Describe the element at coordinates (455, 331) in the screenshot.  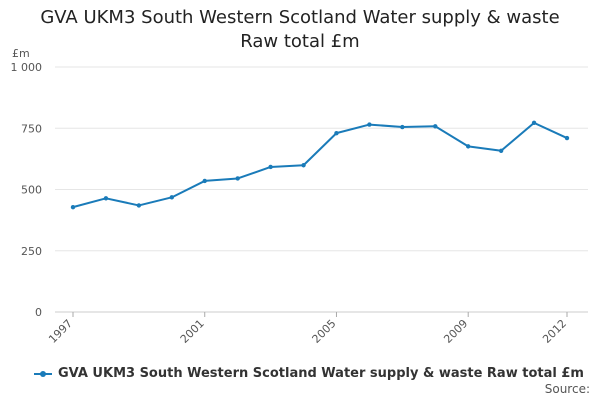
I see `x-tick-label: 2009` at that location.